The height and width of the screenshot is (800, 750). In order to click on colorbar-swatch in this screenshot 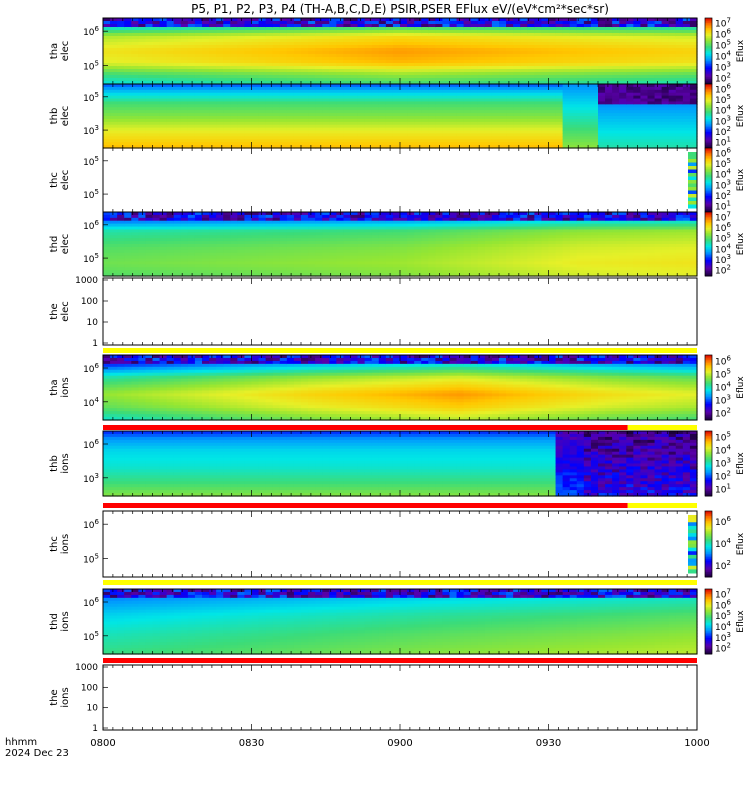, I will do `click(708, 47)`.